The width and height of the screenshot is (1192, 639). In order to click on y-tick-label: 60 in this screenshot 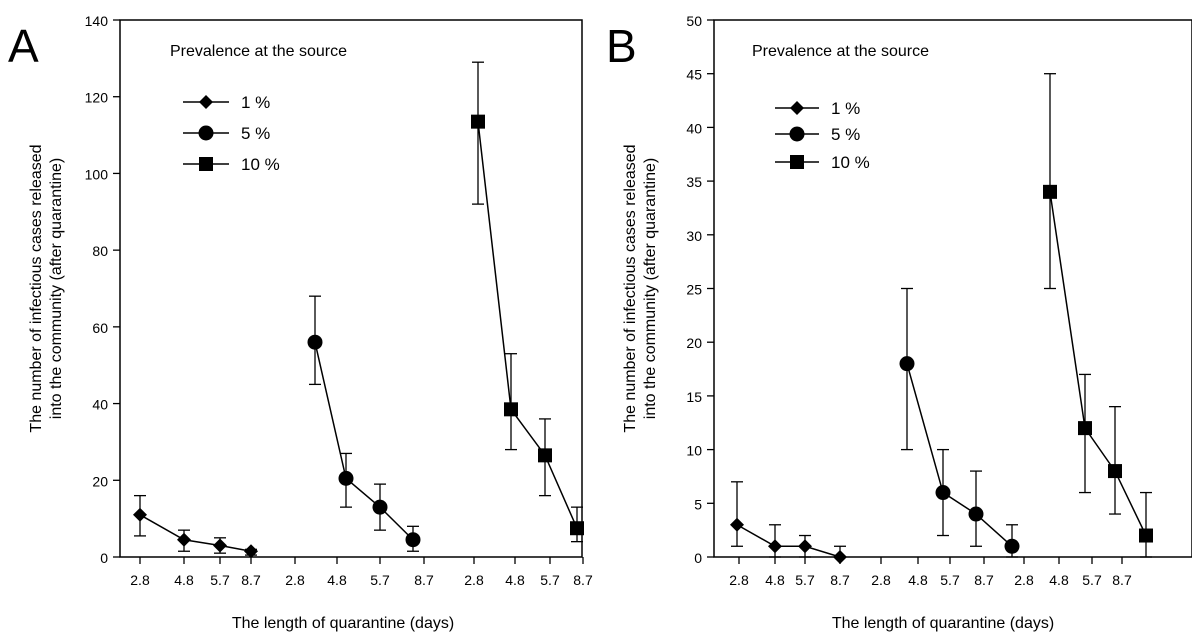, I will do `click(100, 328)`.